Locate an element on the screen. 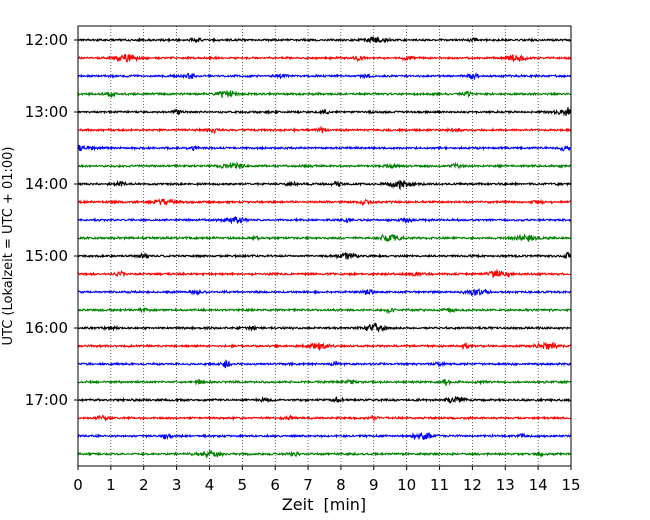 Image resolution: width=650 pixels, height=520 pixels. y-tick-label: 17:00 is located at coordinates (46, 400).